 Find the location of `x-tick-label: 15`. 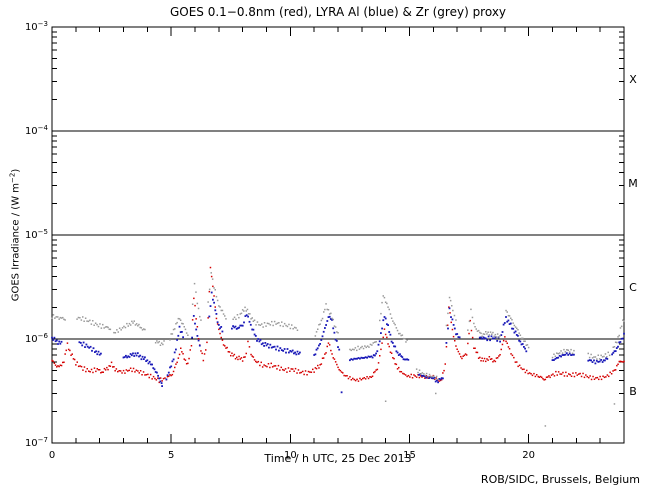

x-tick-label: 15 is located at coordinates (409, 455).